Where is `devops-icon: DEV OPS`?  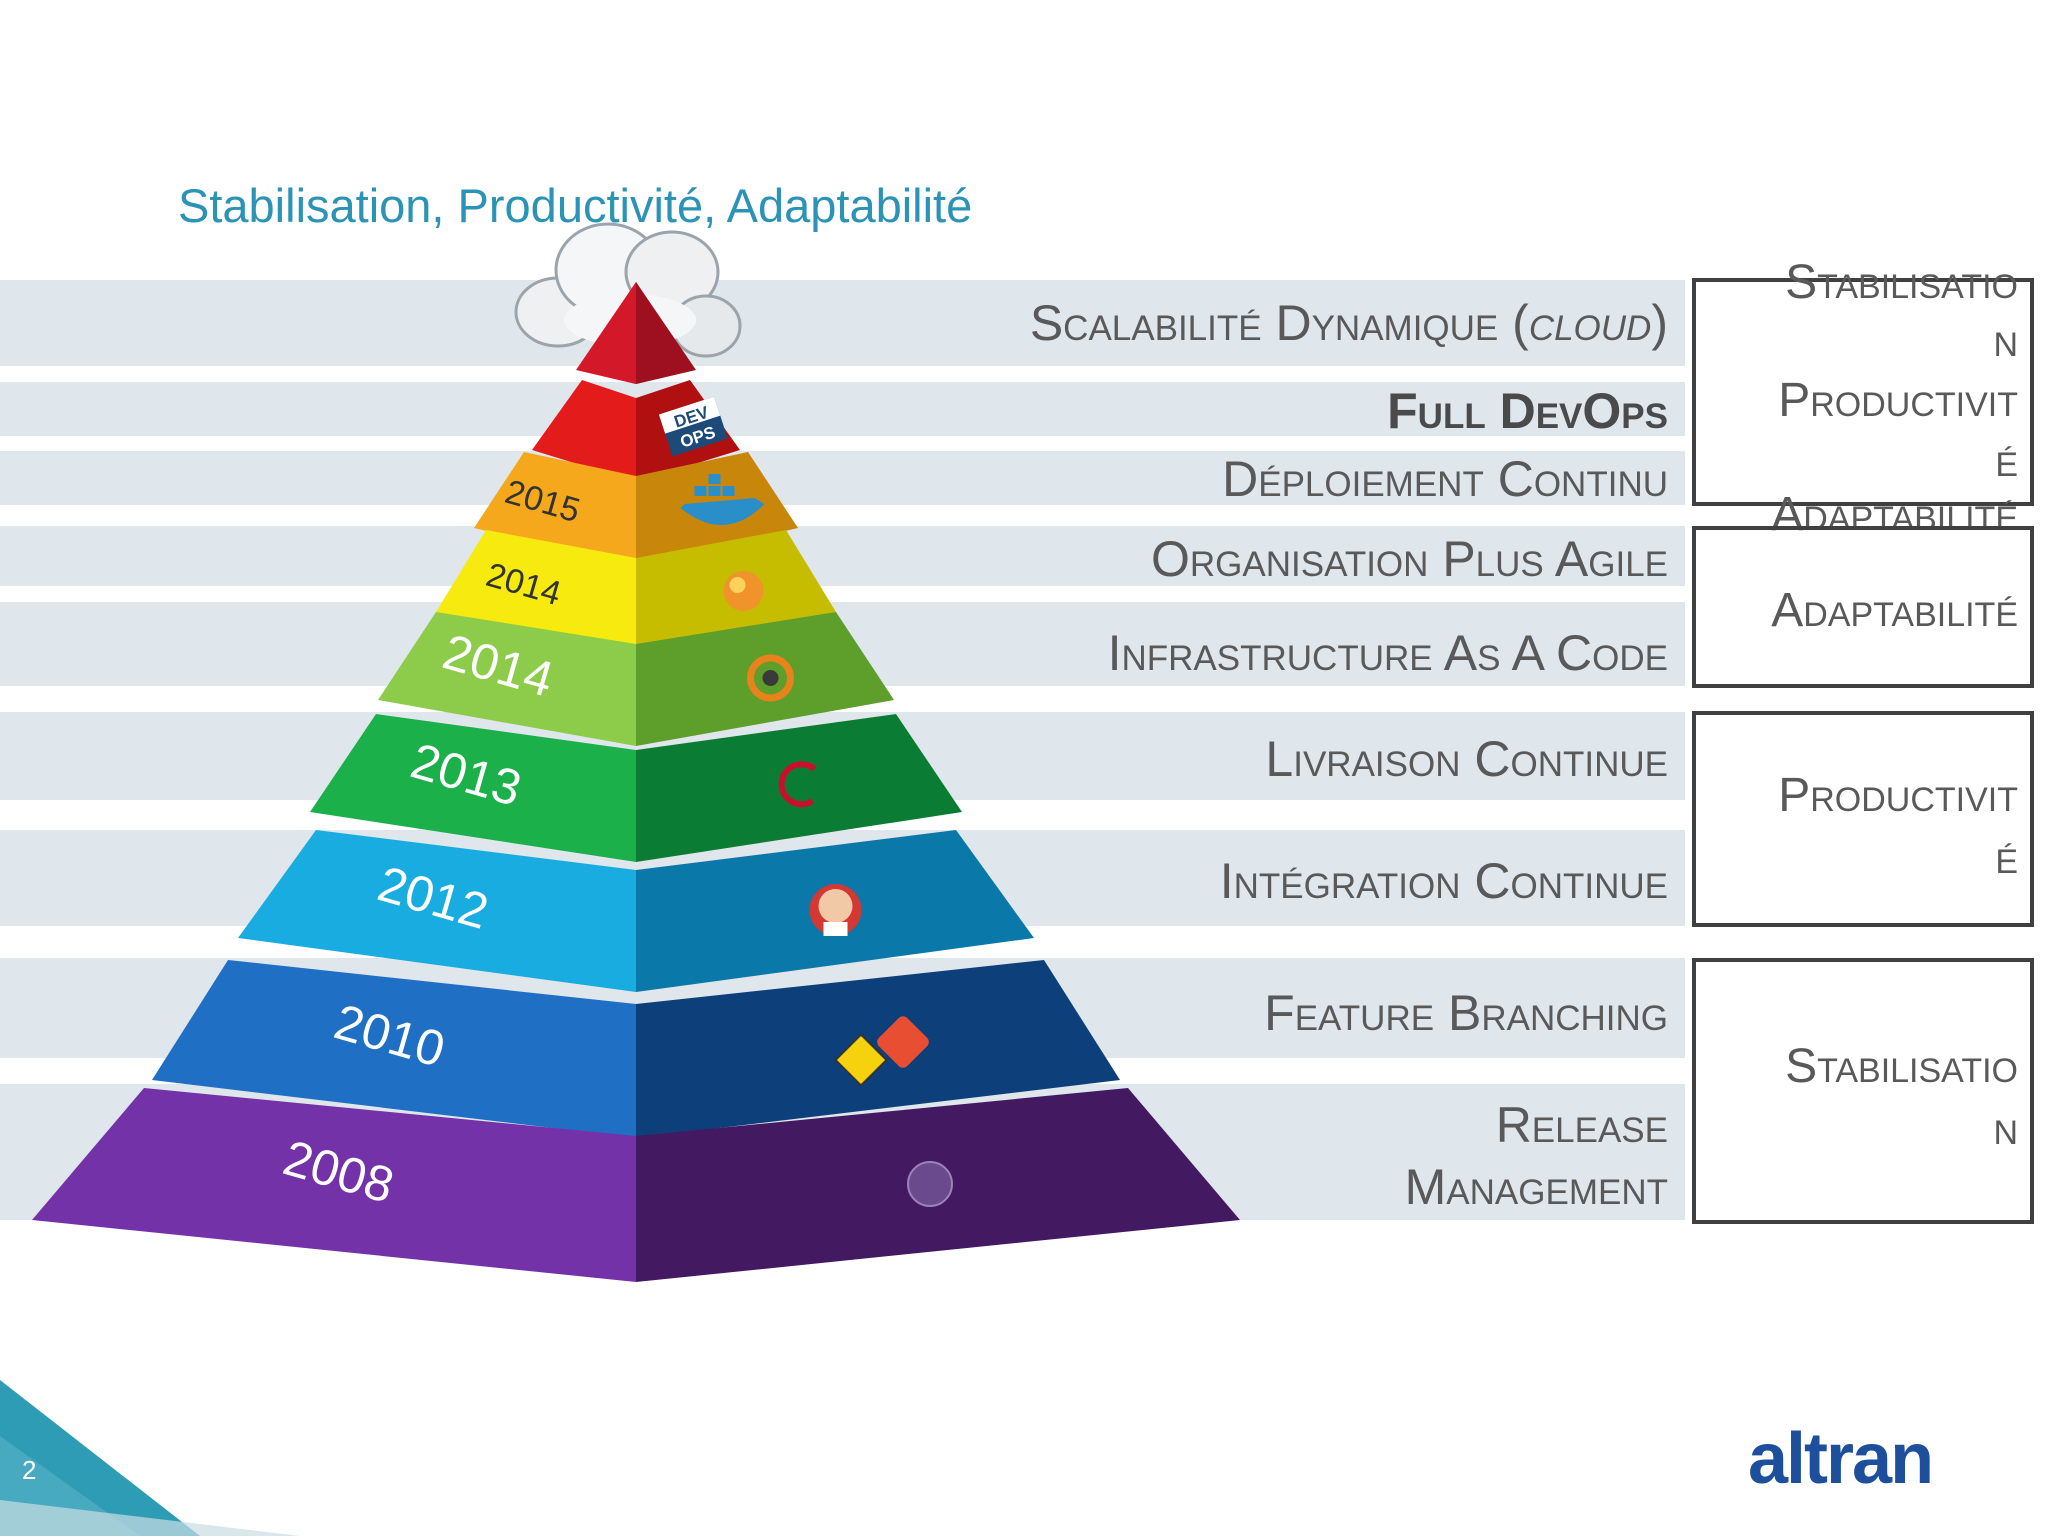 devops-icon: DEV OPS is located at coordinates (693, 426).